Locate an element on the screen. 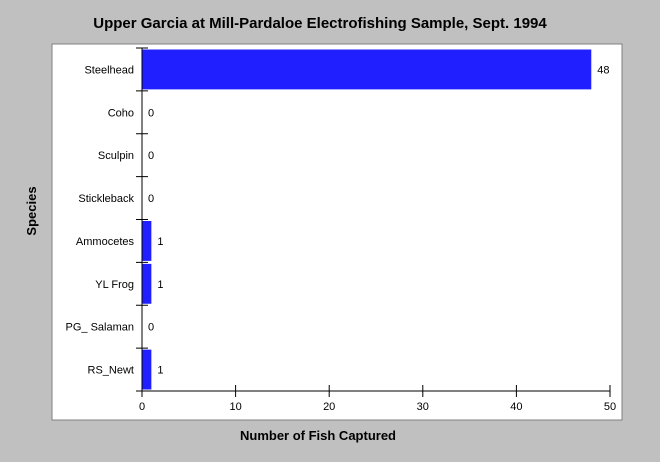 This screenshot has width=660, height=462. category-label: PG_ Salaman is located at coordinates (100, 328).